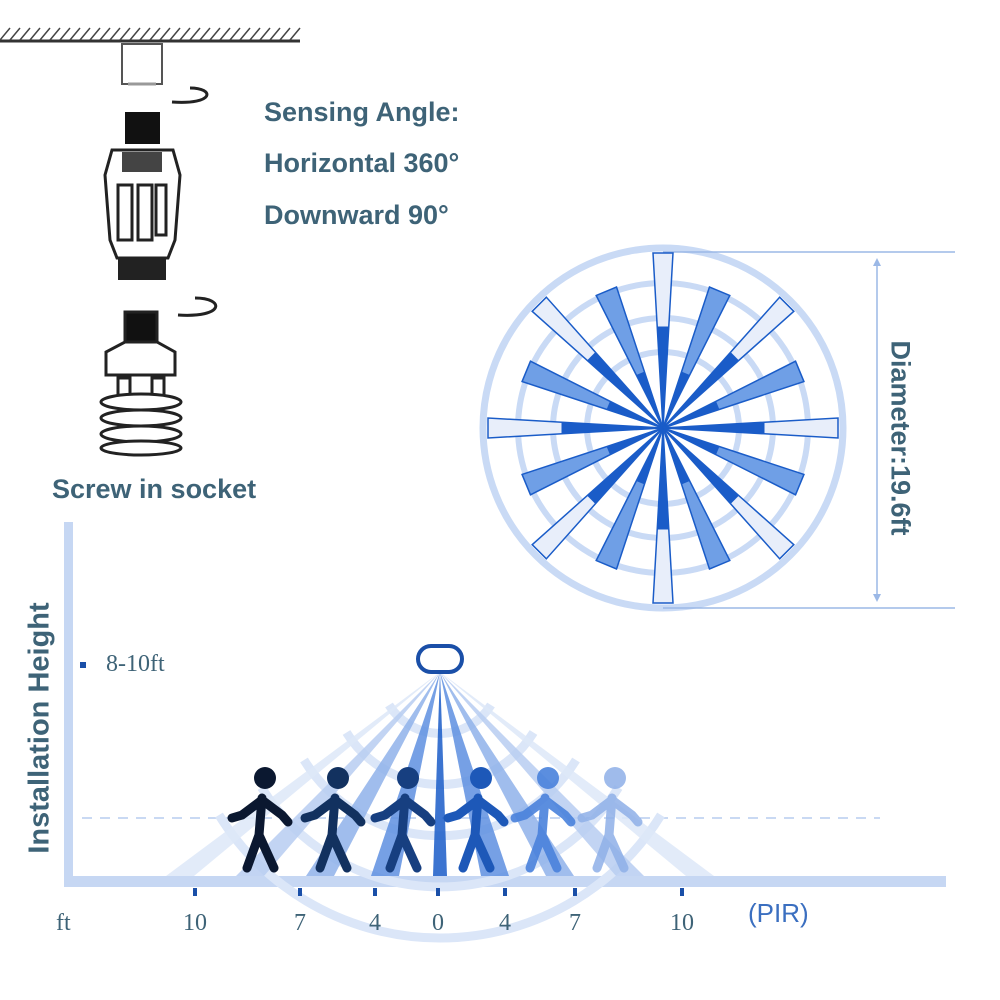 The height and width of the screenshot is (1000, 1000). I want to click on downward-angle: Downward 90°, so click(356, 215).